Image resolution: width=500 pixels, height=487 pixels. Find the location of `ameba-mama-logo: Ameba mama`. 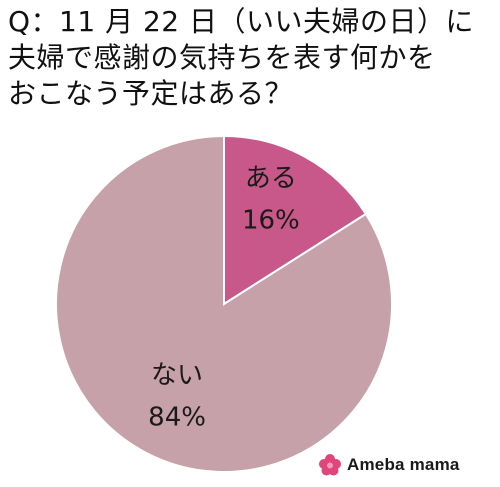

ameba-mama-logo: Ameba mama is located at coordinates (389, 465).